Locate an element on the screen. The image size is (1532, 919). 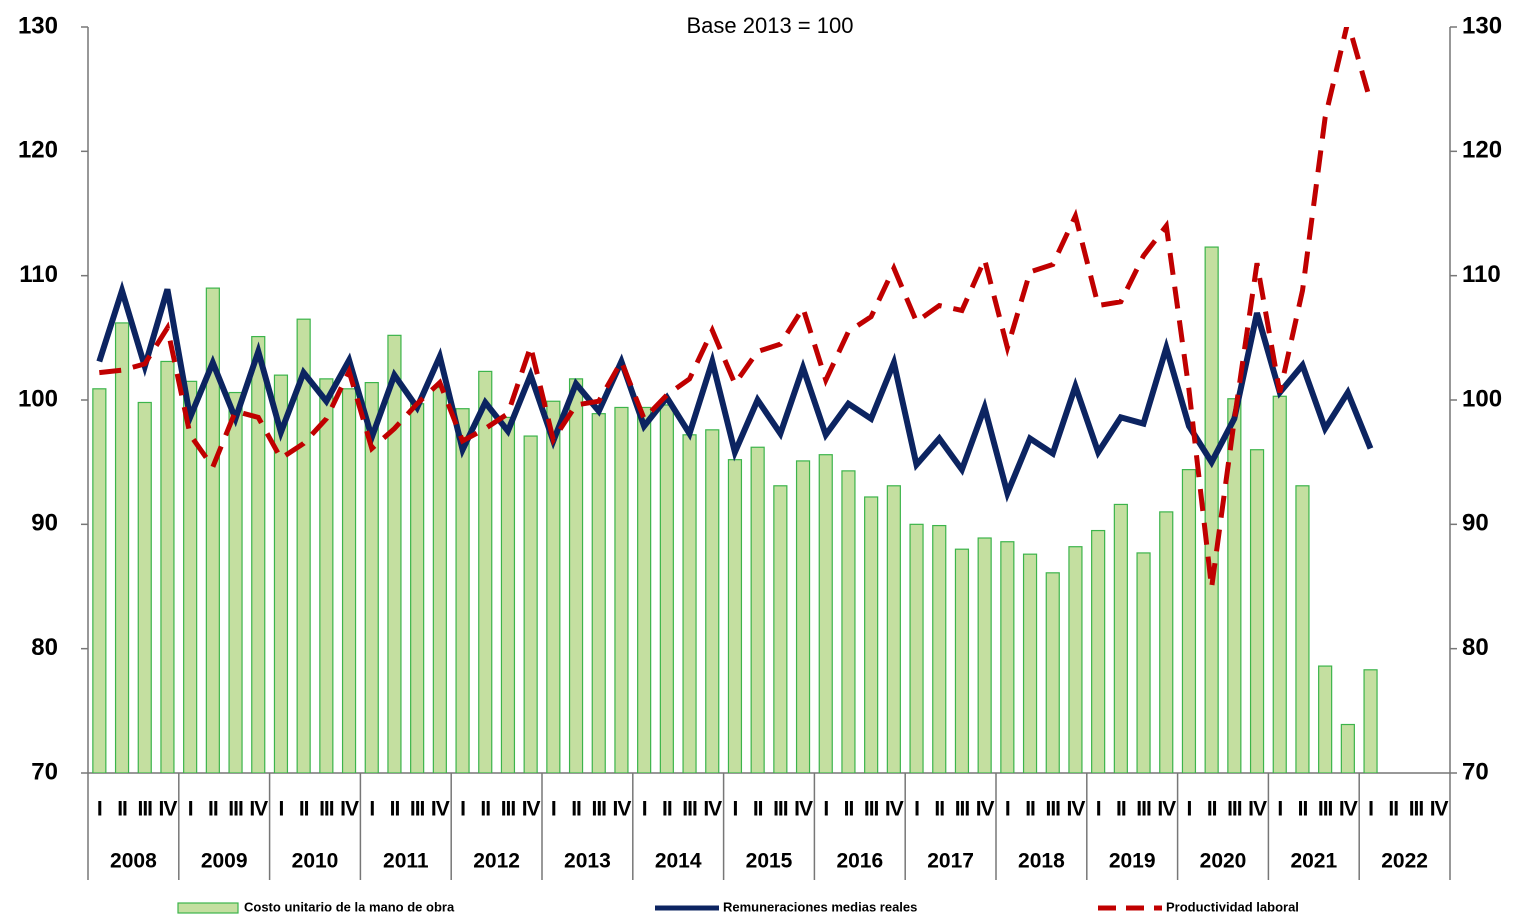
legend-label: Productividad laboral is located at coordinates (1232, 906).